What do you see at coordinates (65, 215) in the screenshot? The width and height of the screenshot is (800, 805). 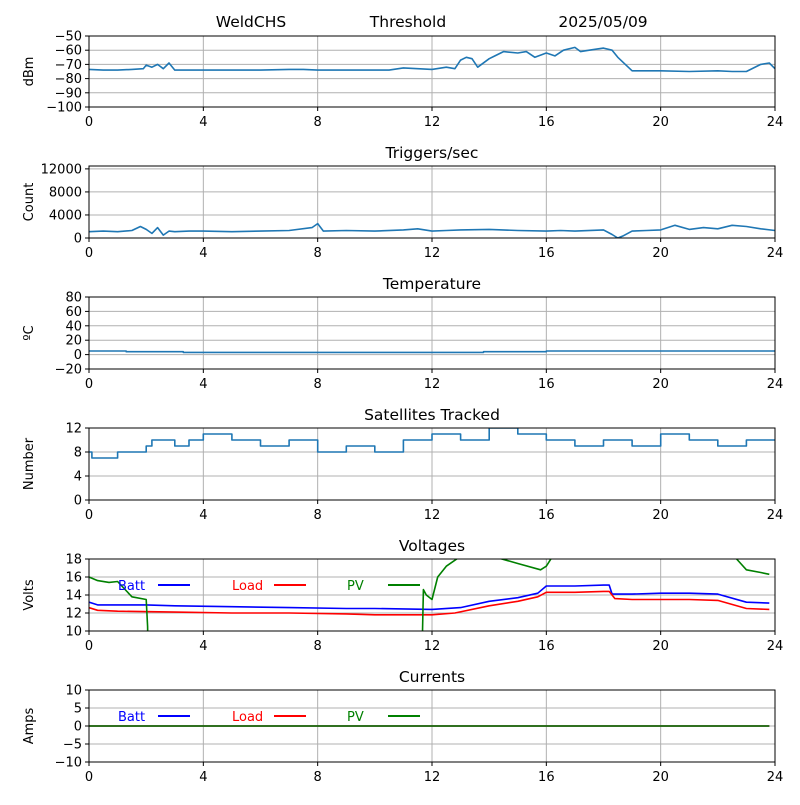 I see `y-tick-label: 4000` at bounding box center [65, 215].